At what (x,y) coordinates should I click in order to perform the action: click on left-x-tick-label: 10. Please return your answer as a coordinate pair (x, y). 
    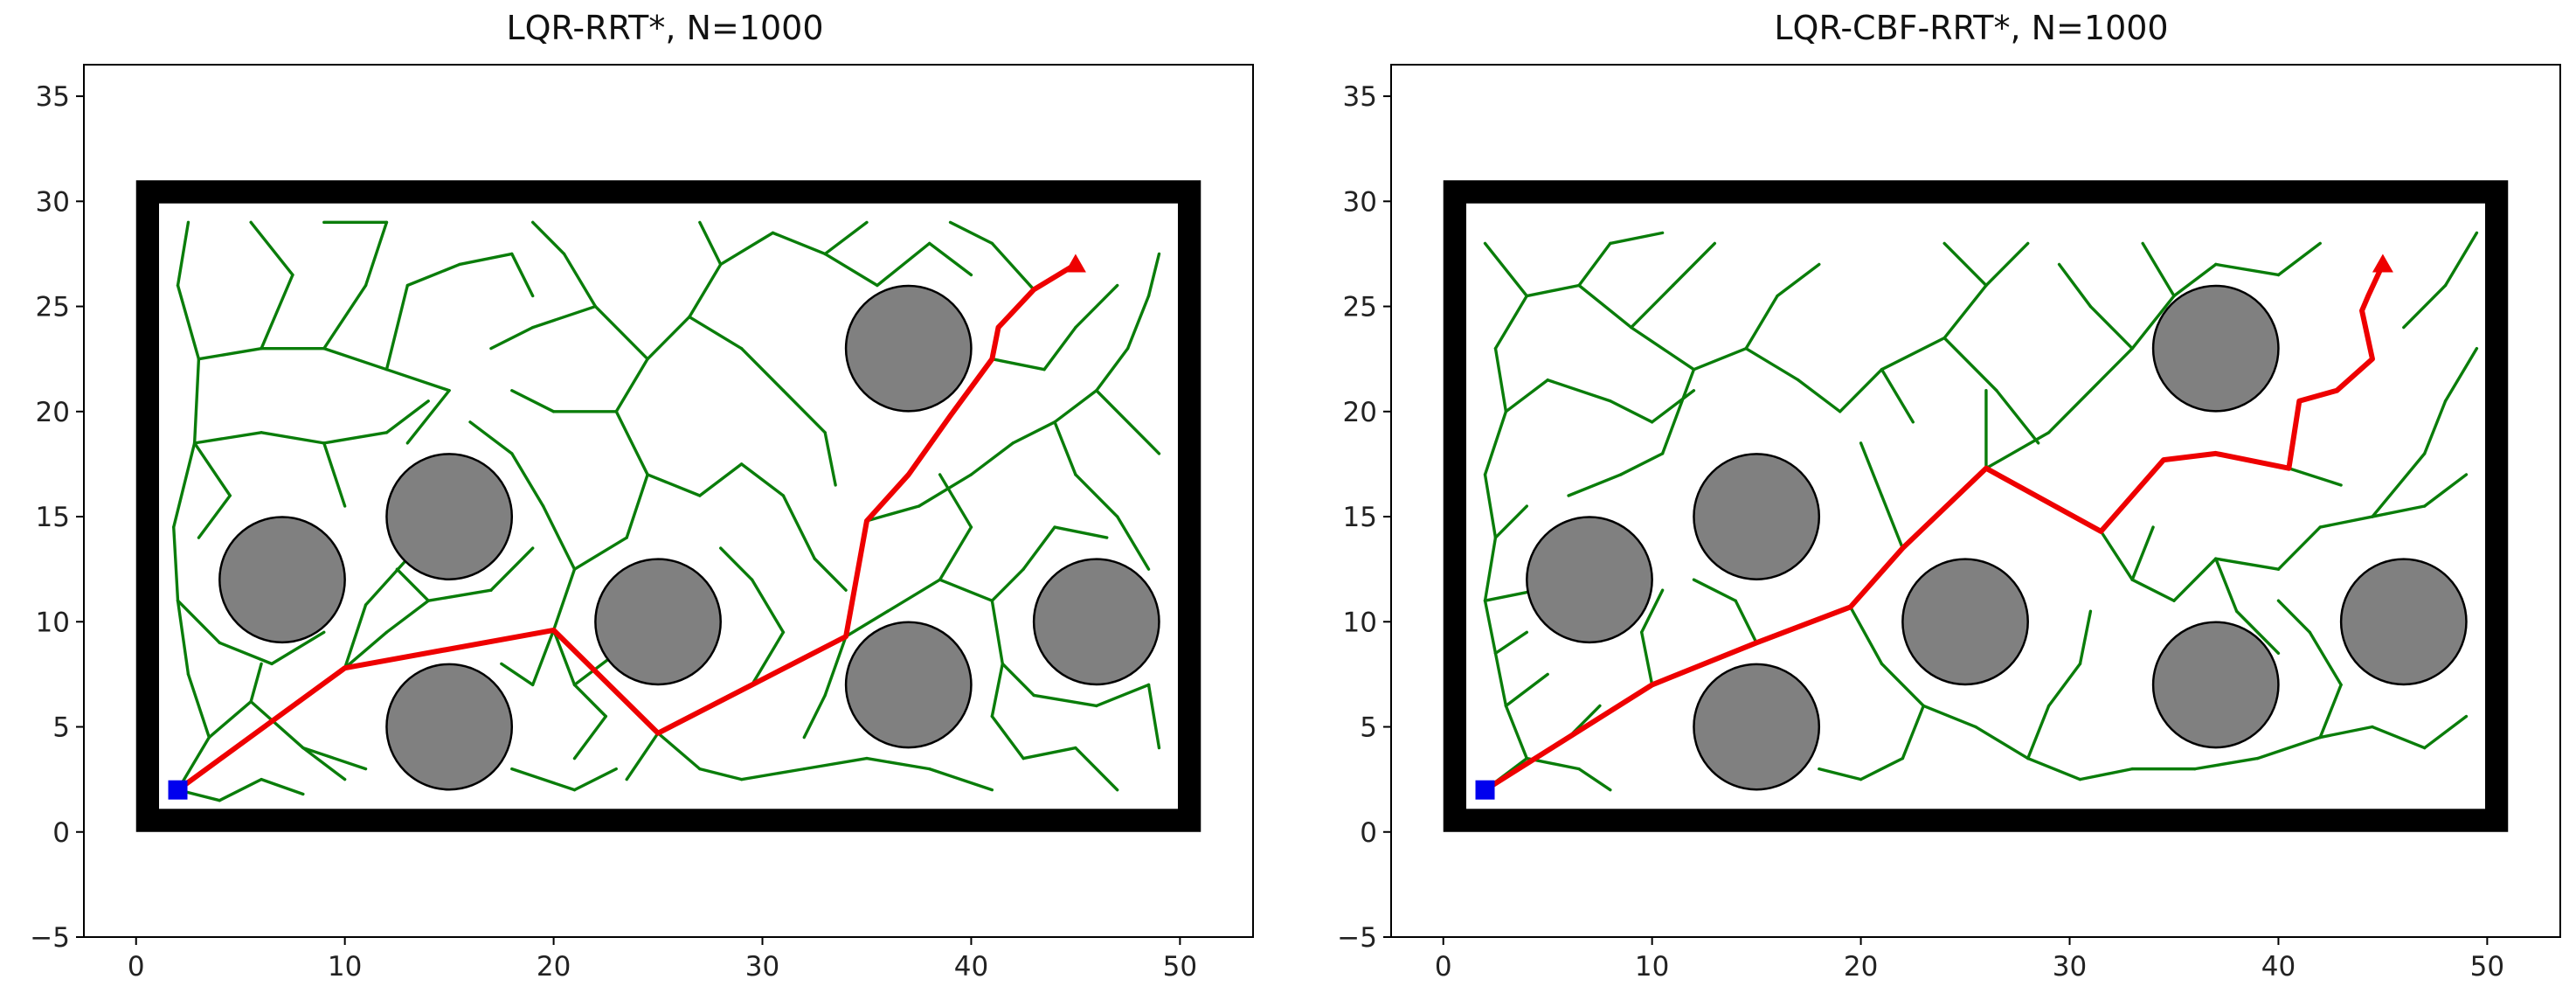
    Looking at the image, I should click on (345, 967).